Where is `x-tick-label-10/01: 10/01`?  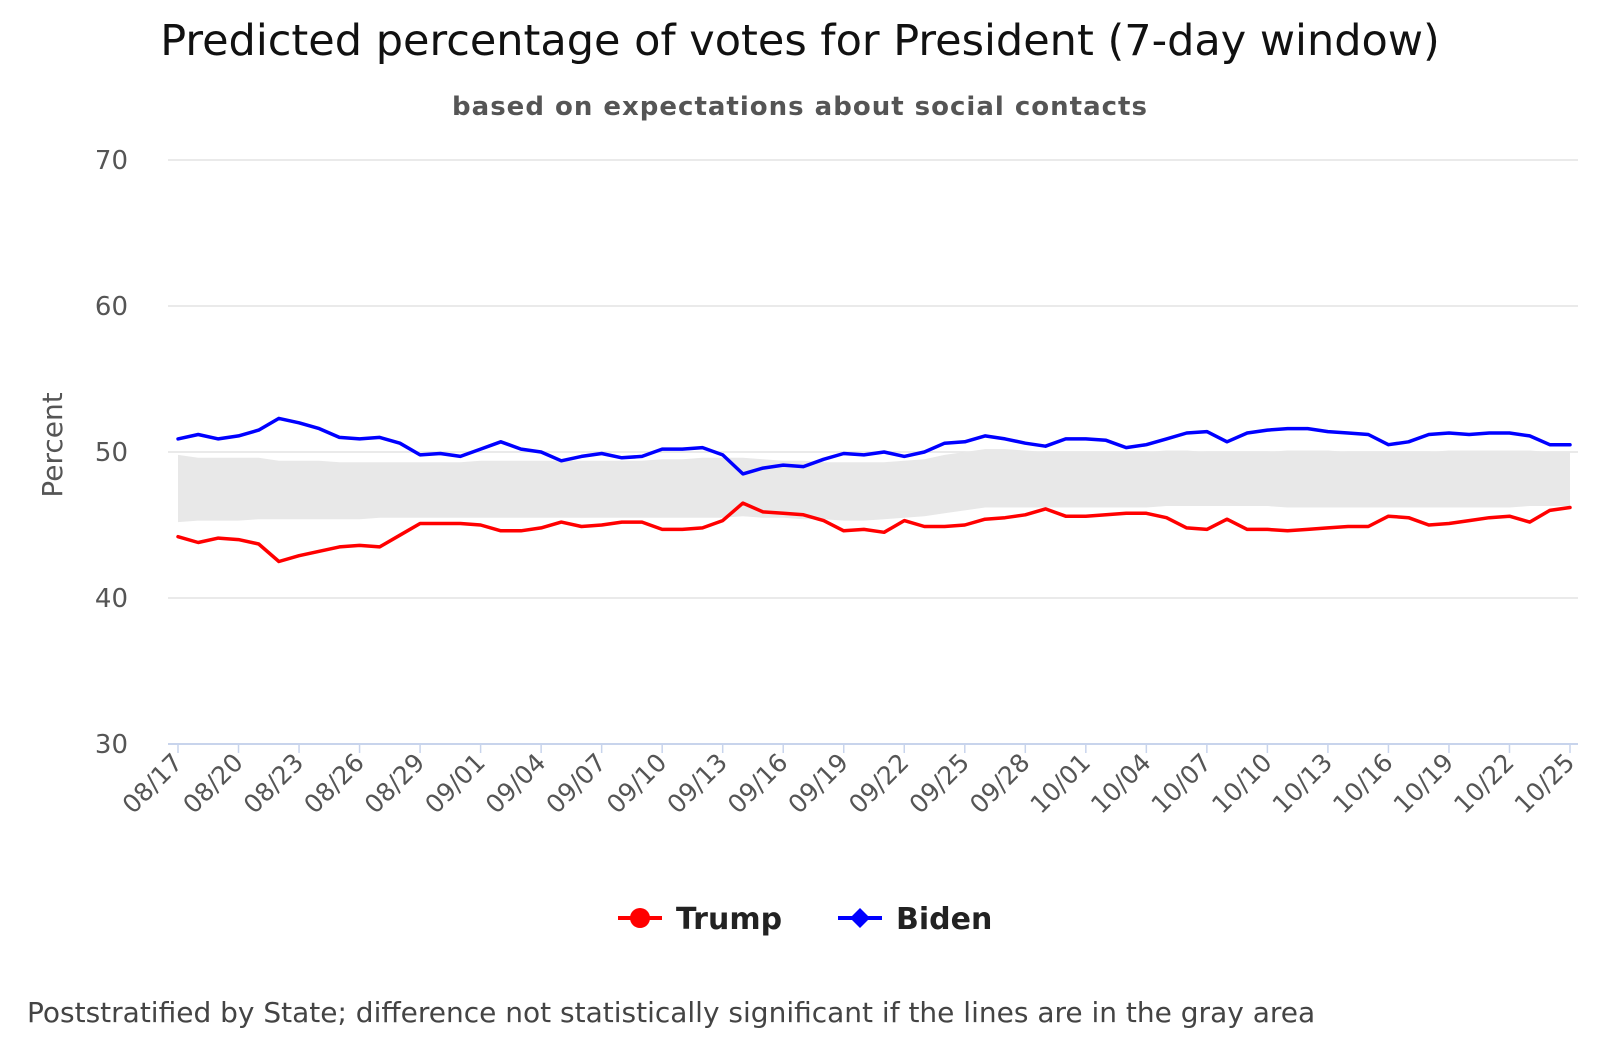
x-tick-label-10/01: 10/01 is located at coordinates (1060, 783).